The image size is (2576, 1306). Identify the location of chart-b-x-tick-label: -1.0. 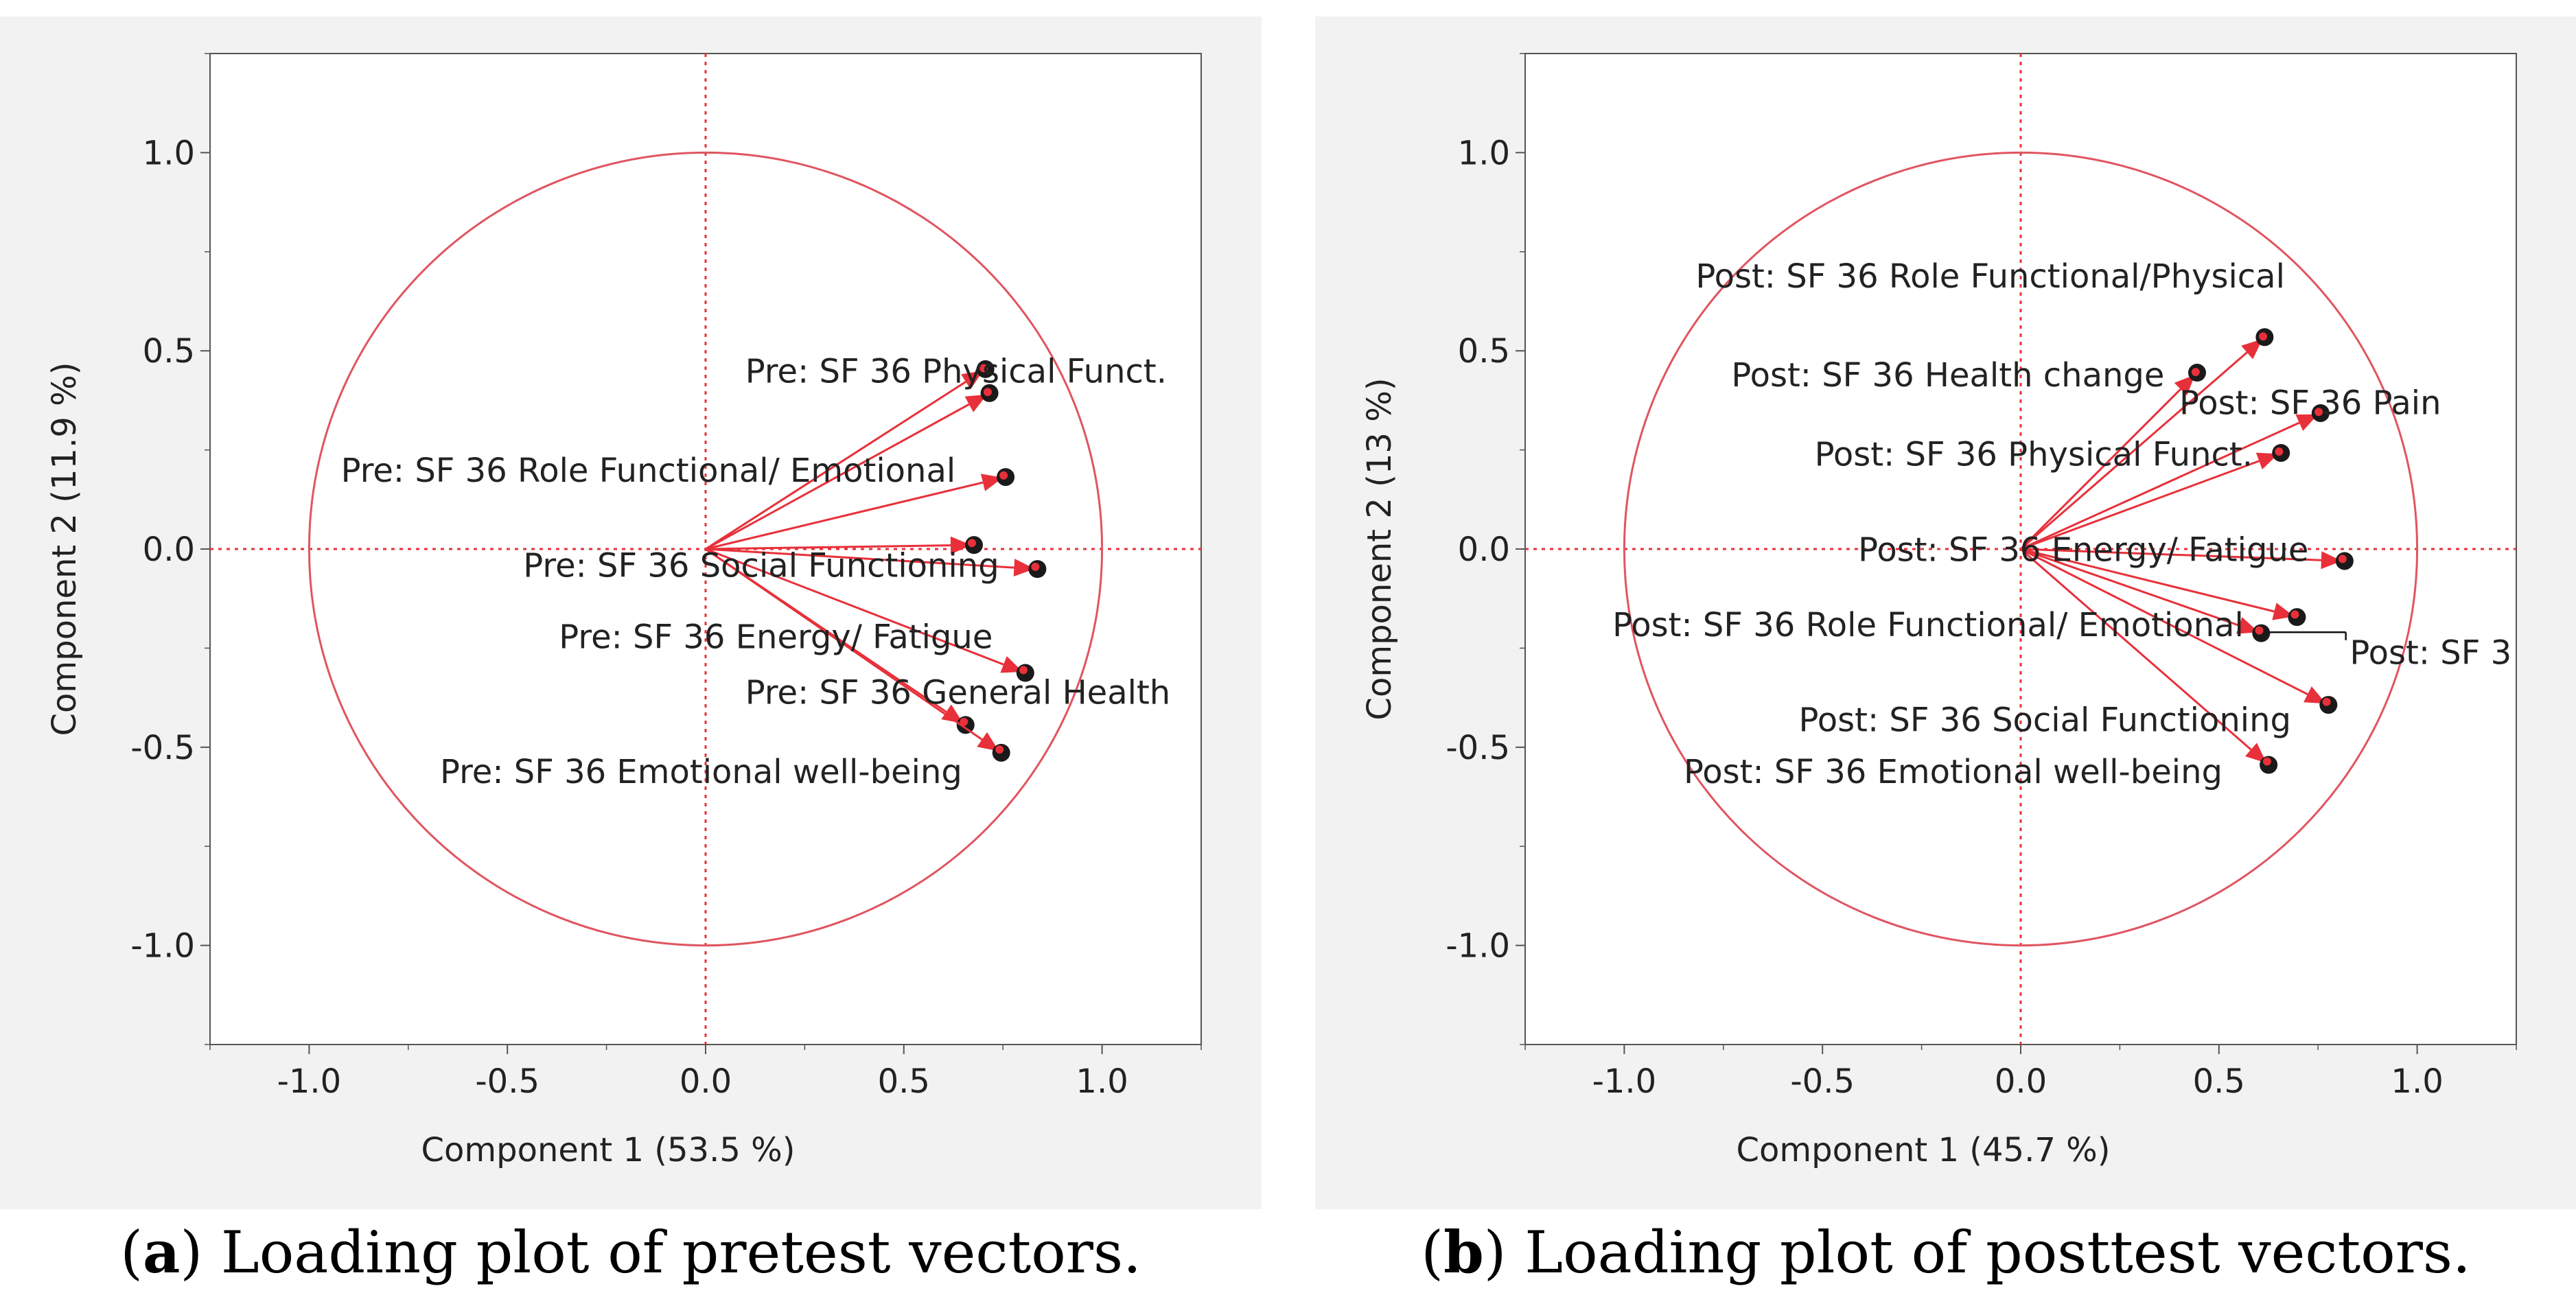
(1624, 1081).